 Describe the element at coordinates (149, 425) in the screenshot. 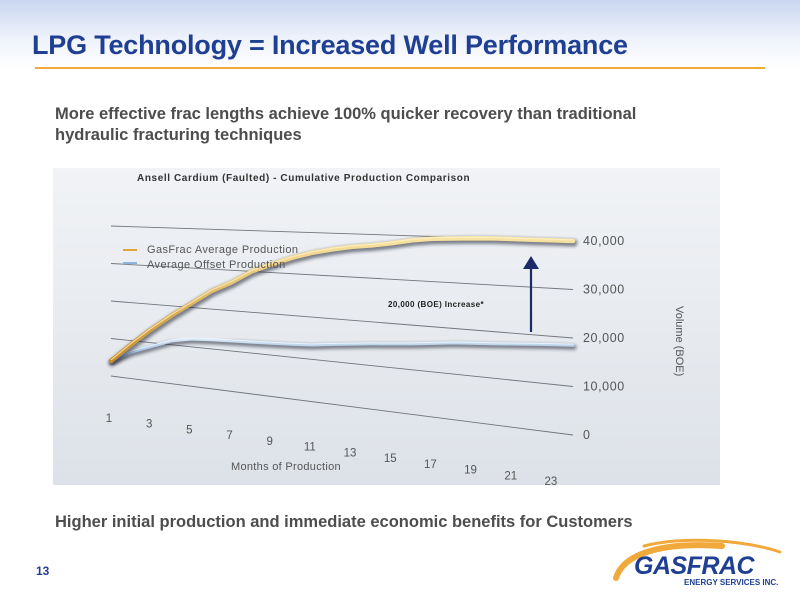

I see `x-tick-label: 3` at that location.